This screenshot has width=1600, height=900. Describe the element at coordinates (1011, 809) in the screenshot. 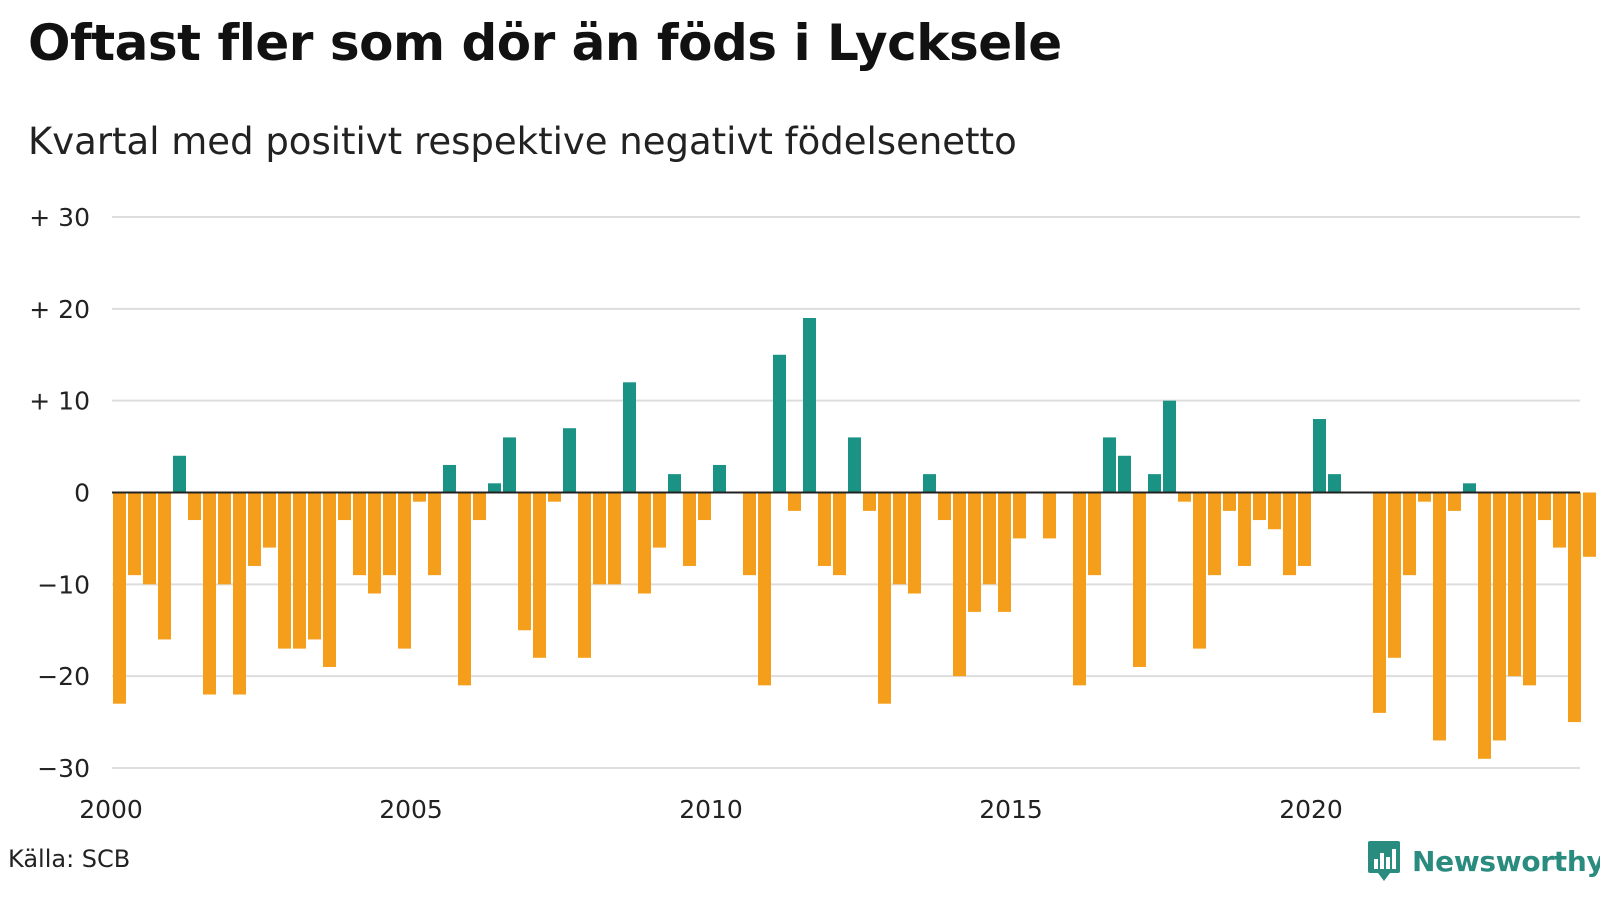

I see `x-tick-label: 2015` at that location.